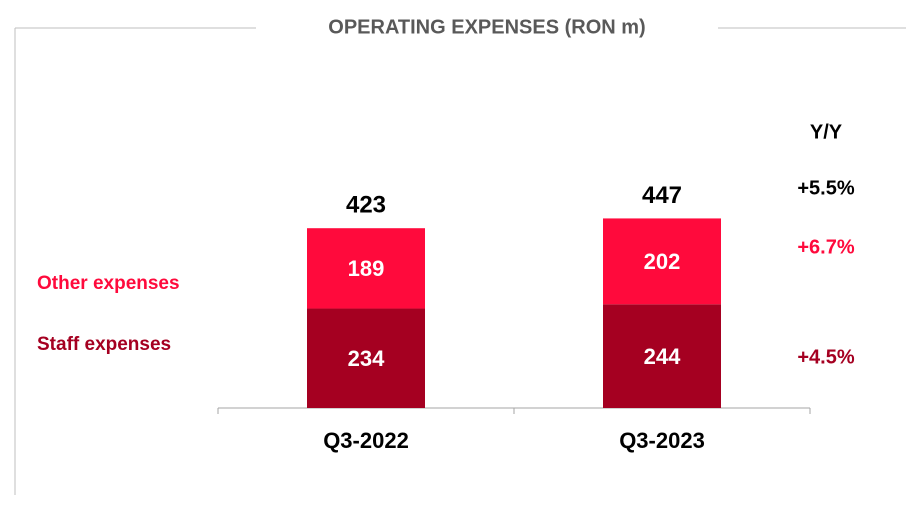  I want to click on chart-title: OPERATING EXPENSES (RON m), so click(486, 27).